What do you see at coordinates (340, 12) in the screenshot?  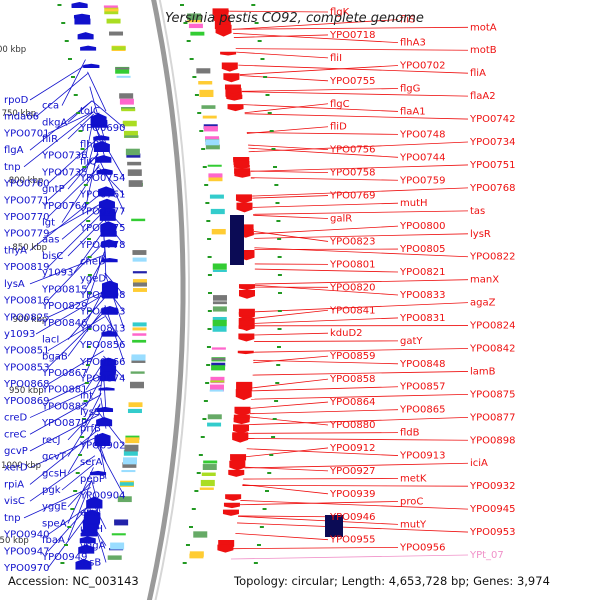 I see `gene-label-forward: flgK` at bounding box center [340, 12].